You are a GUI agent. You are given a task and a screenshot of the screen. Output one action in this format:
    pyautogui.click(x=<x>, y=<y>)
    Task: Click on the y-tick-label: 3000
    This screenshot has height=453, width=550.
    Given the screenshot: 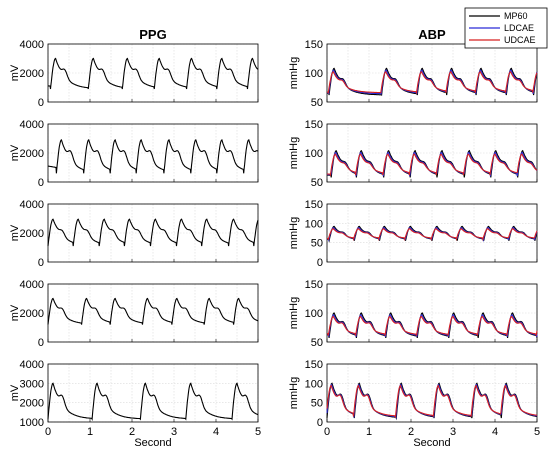 What is the action you would take?
    pyautogui.click(x=32, y=384)
    